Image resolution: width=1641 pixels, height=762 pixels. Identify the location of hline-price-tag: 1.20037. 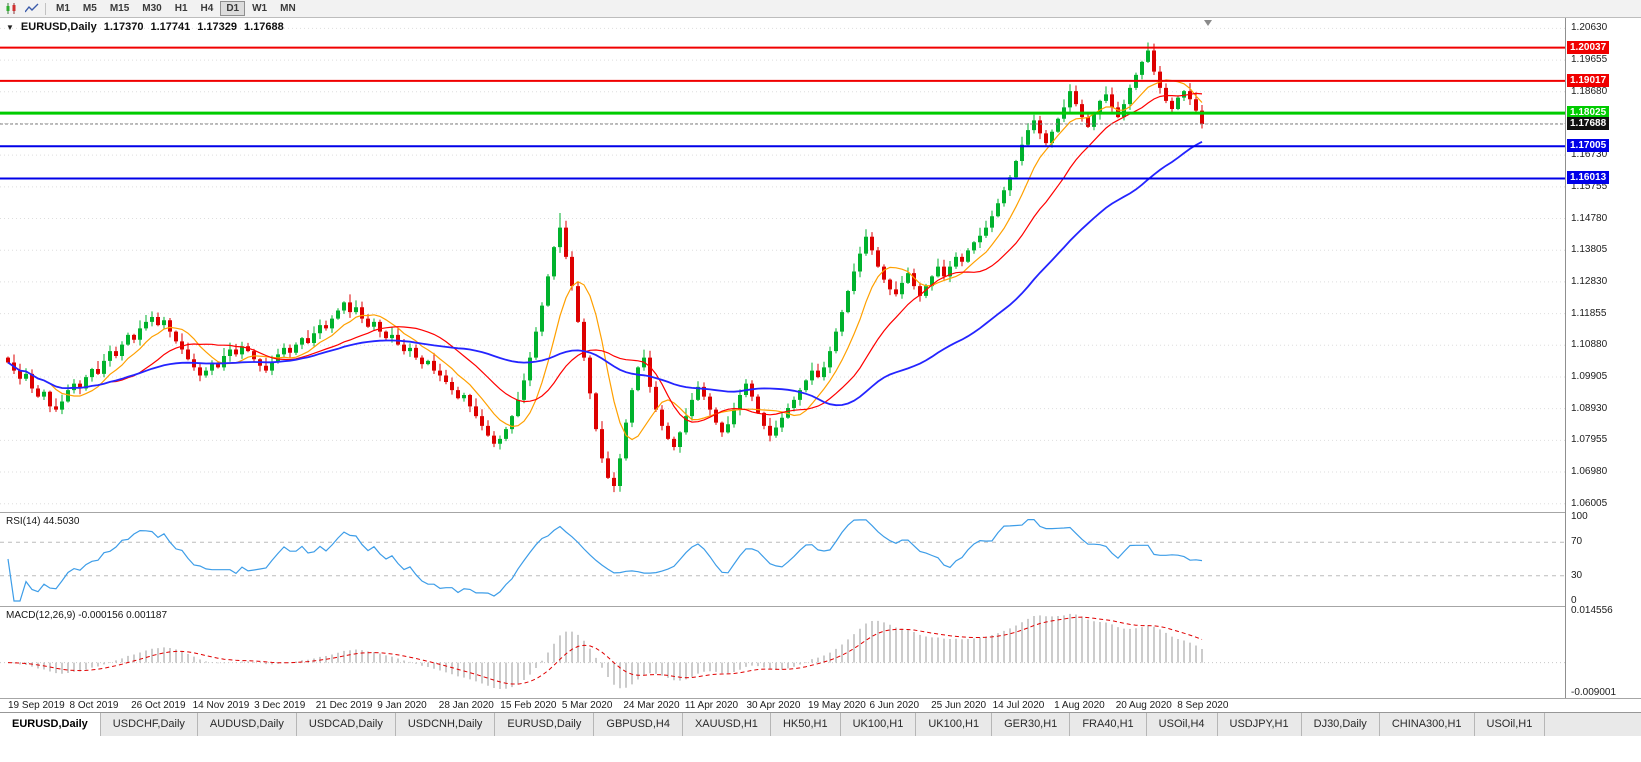
(1588, 47).